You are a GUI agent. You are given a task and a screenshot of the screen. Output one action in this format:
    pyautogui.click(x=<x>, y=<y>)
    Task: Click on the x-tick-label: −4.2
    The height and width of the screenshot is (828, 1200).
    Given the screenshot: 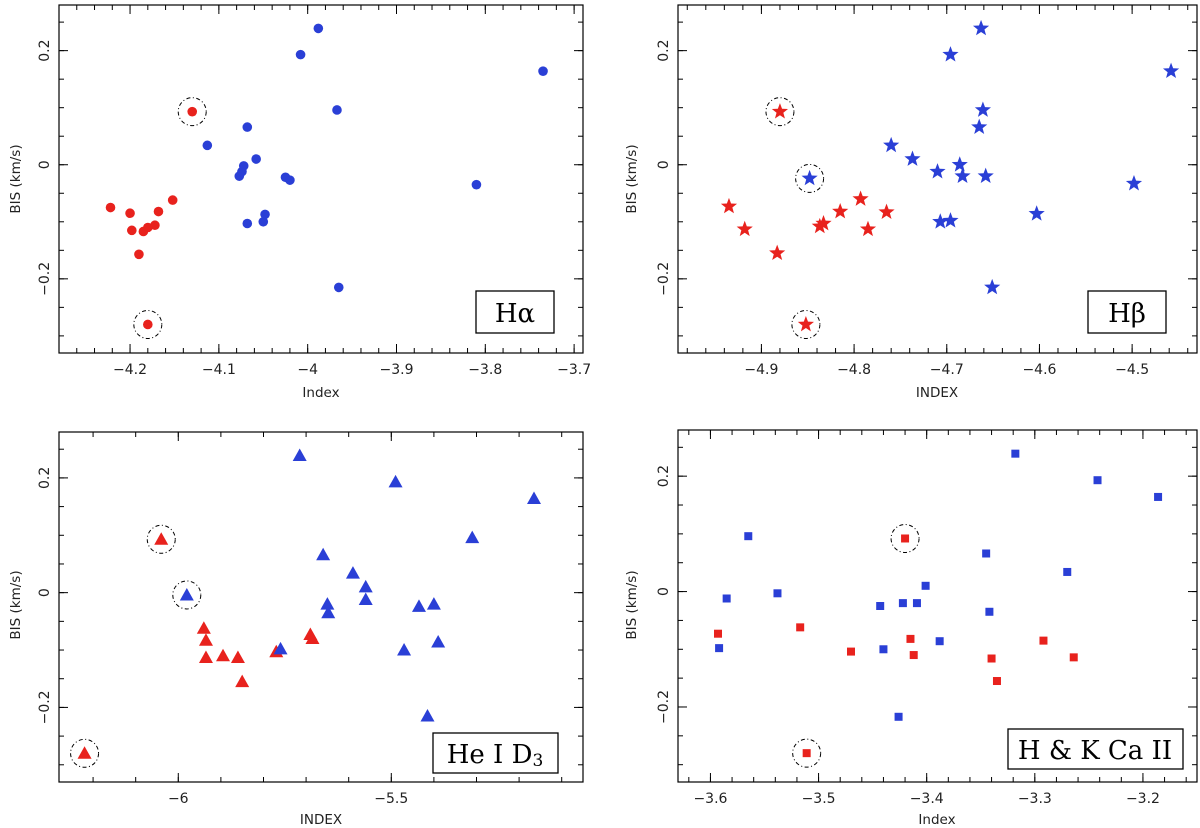 What is the action you would take?
    pyautogui.click(x=130, y=370)
    